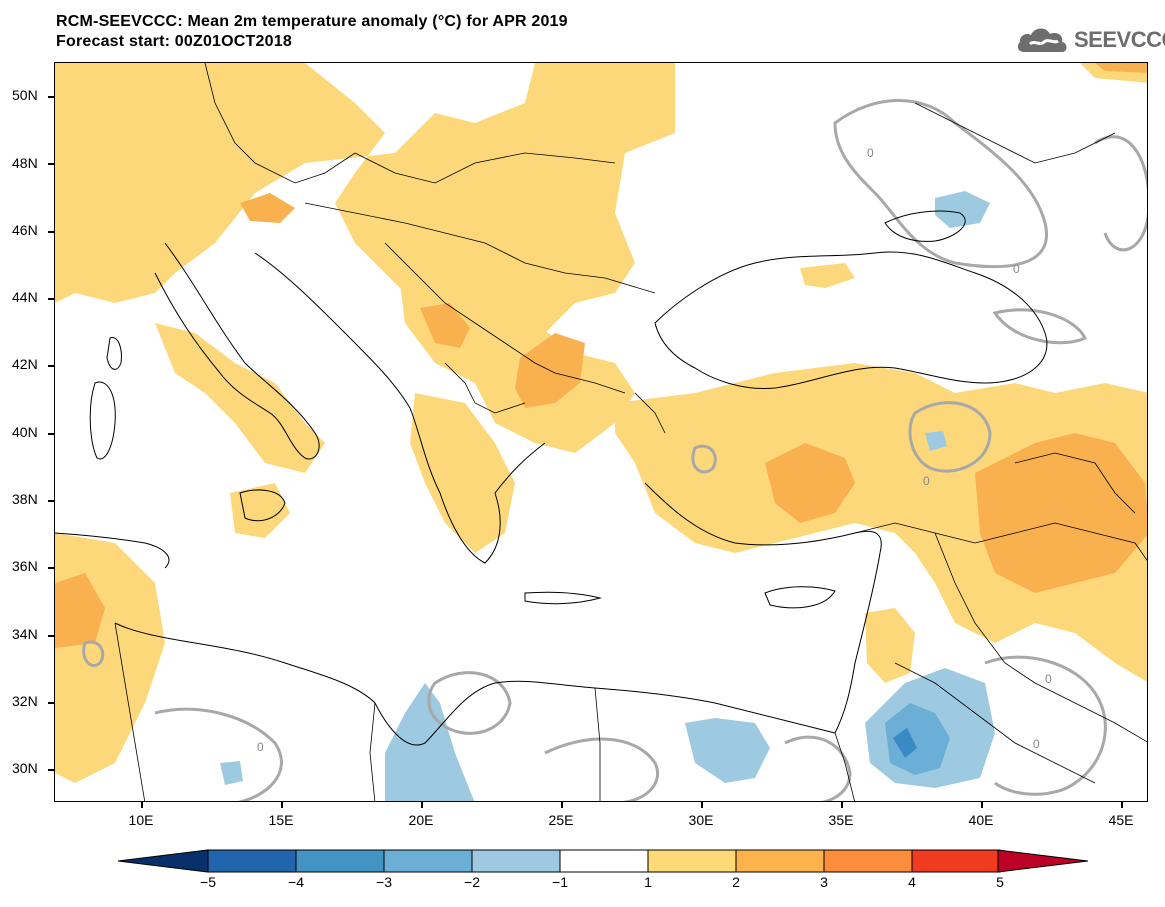  I want to click on sardinia-coast, so click(102, 420).